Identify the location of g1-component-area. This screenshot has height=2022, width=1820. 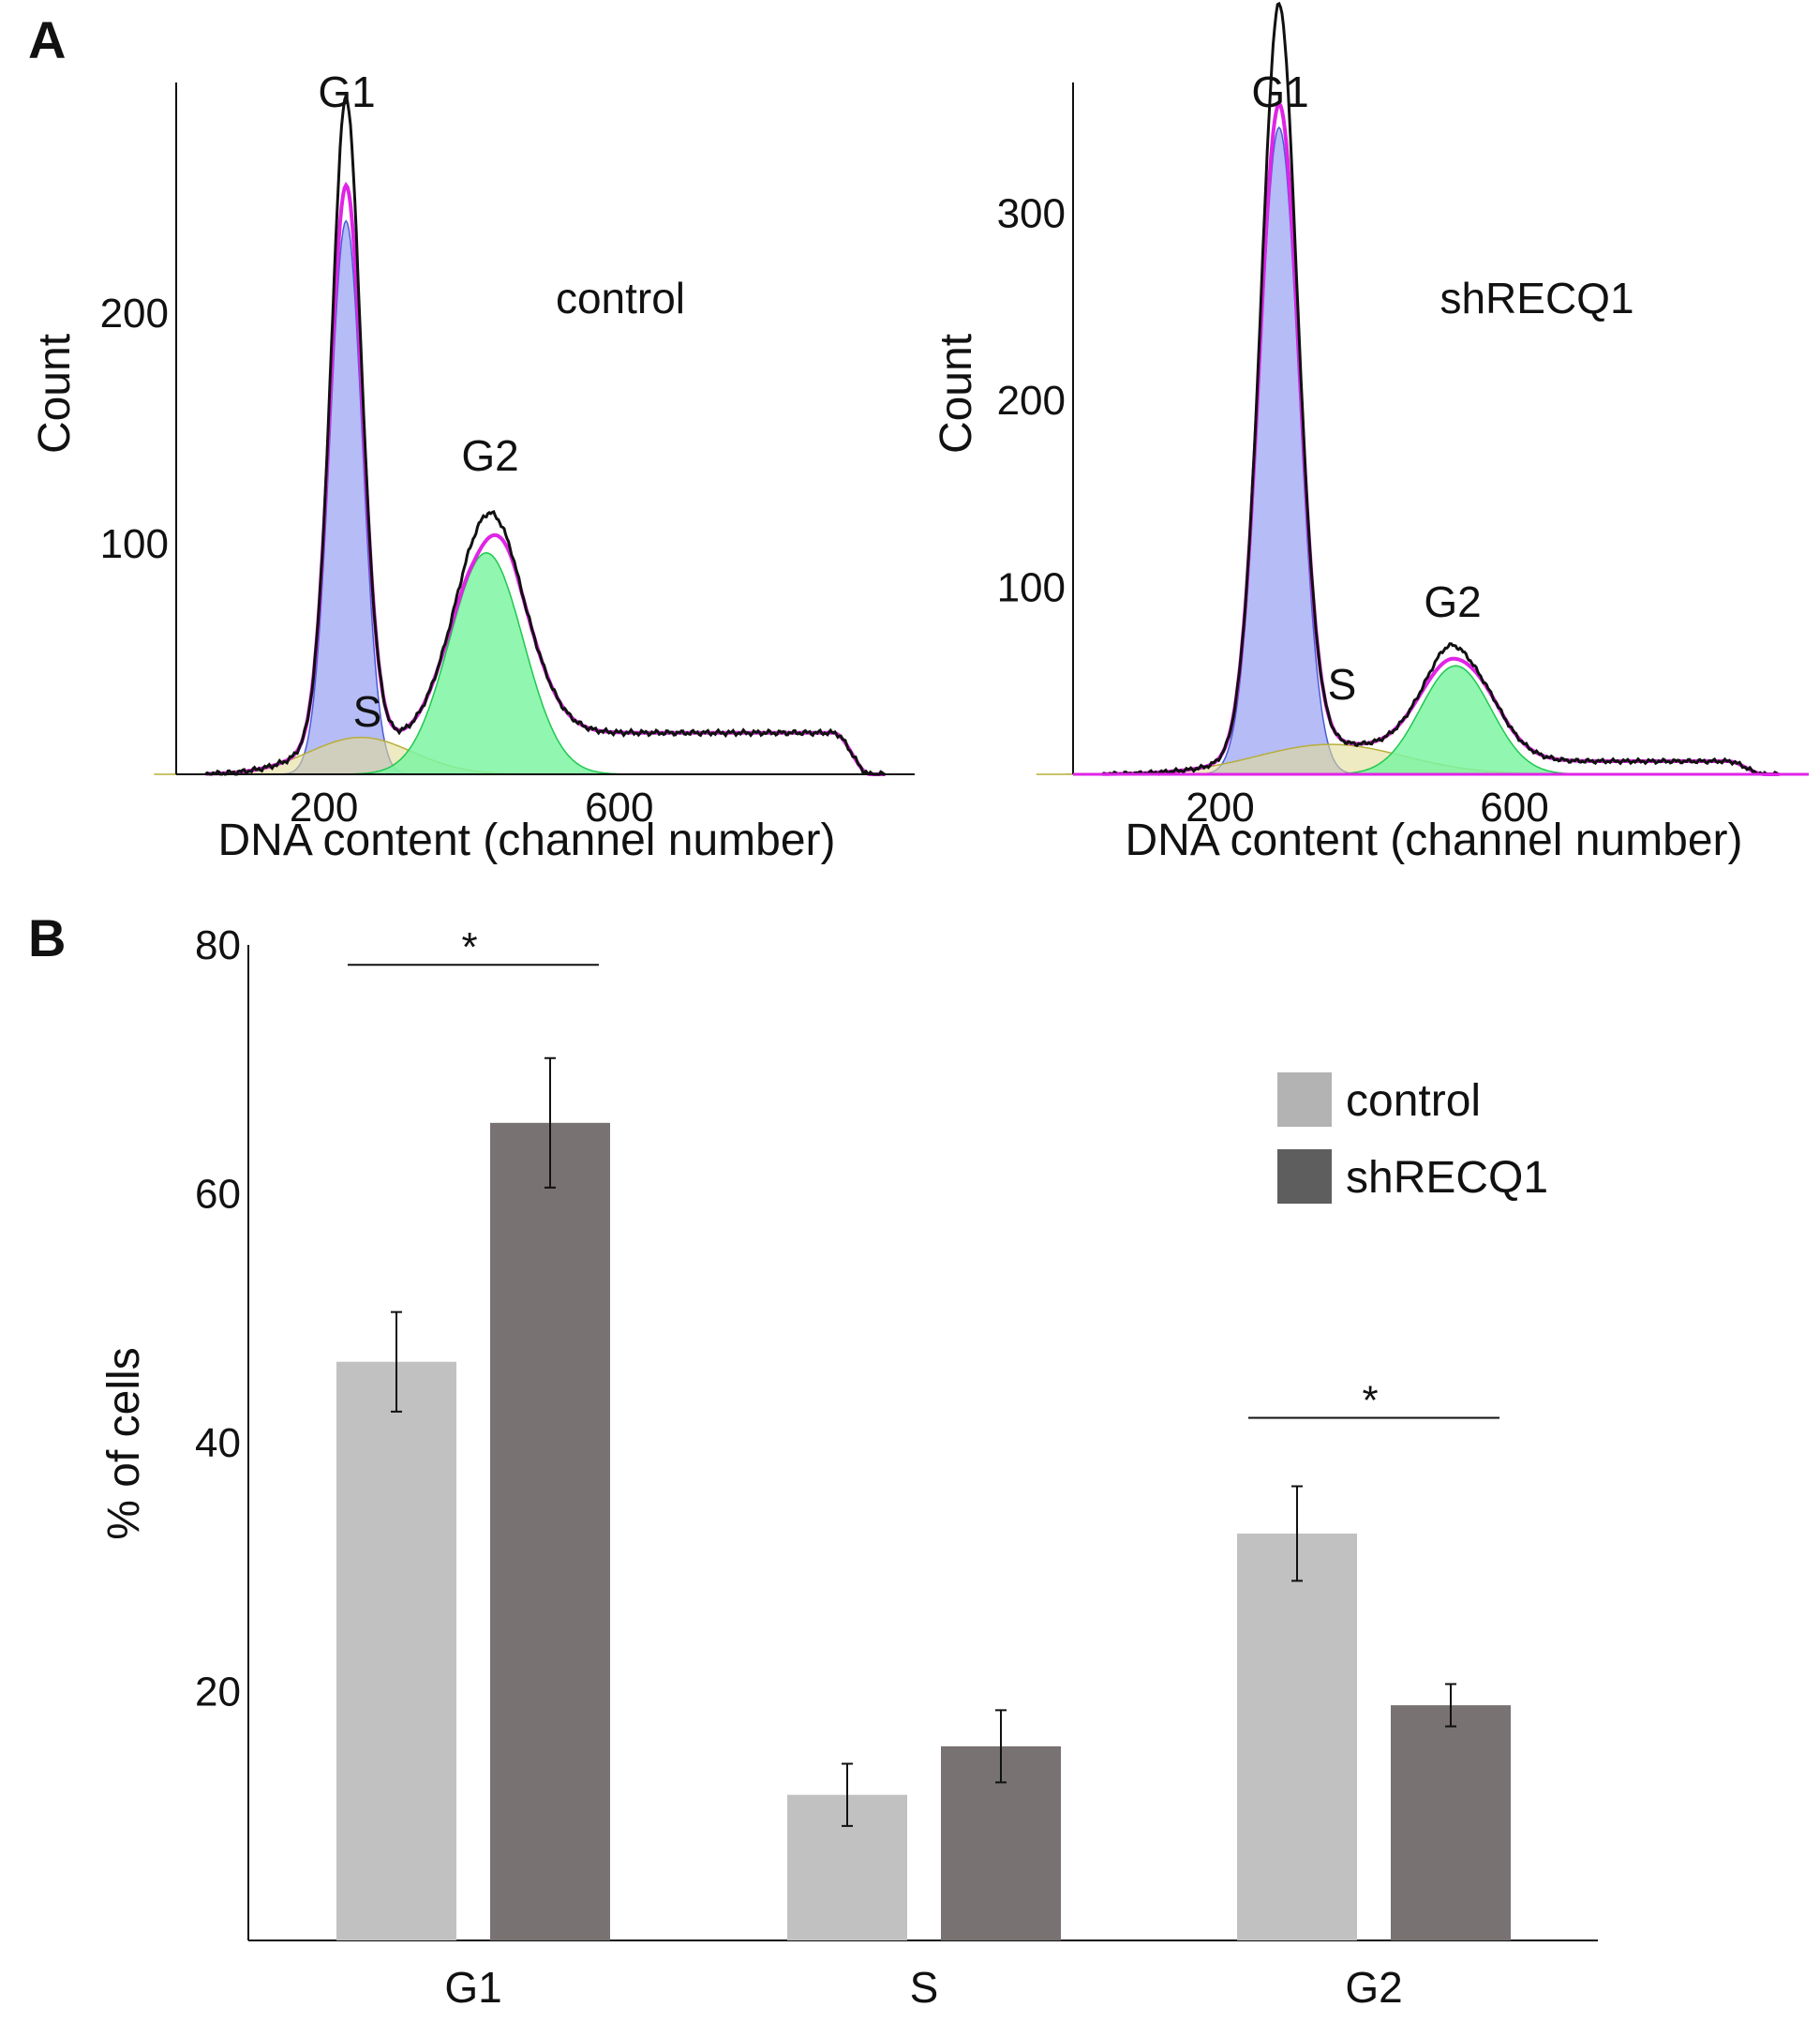
(346, 497).